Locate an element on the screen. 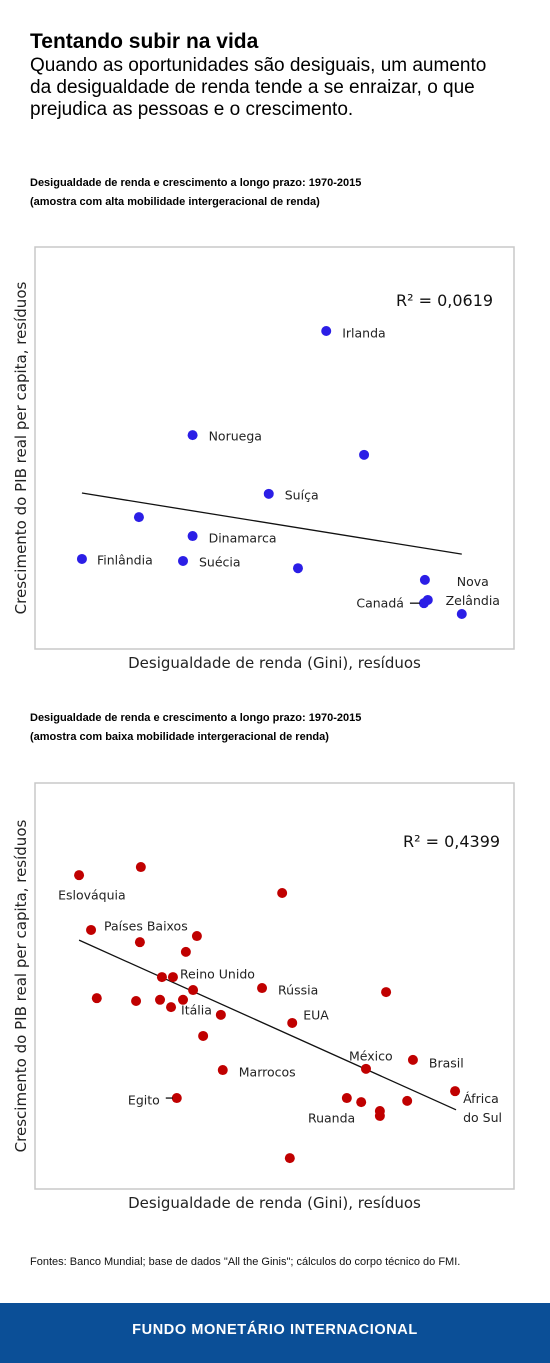  point-label: Finlândia is located at coordinates (124, 560).